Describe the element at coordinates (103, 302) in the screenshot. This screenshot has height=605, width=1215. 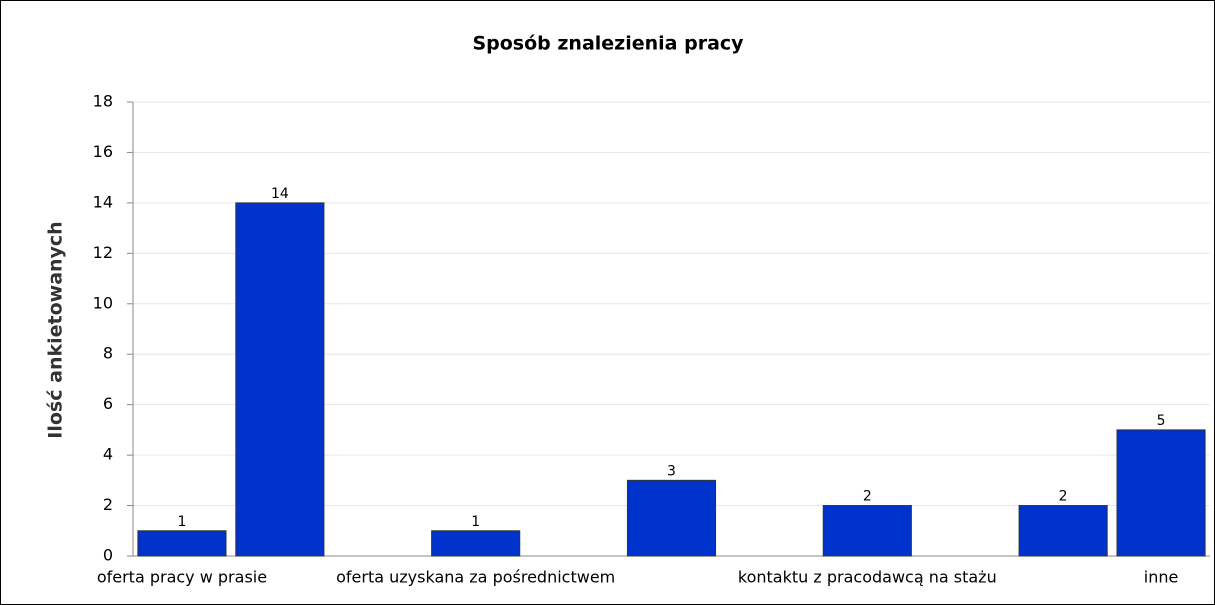
I see `y-tick-label: 10` at that location.